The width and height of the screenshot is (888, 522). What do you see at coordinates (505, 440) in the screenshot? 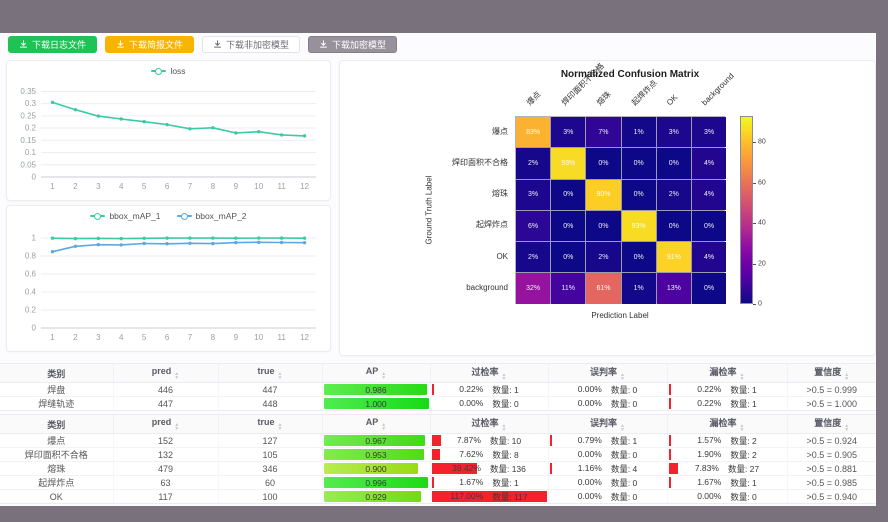
I see `rate-count: 数量: 10` at bounding box center [505, 440].